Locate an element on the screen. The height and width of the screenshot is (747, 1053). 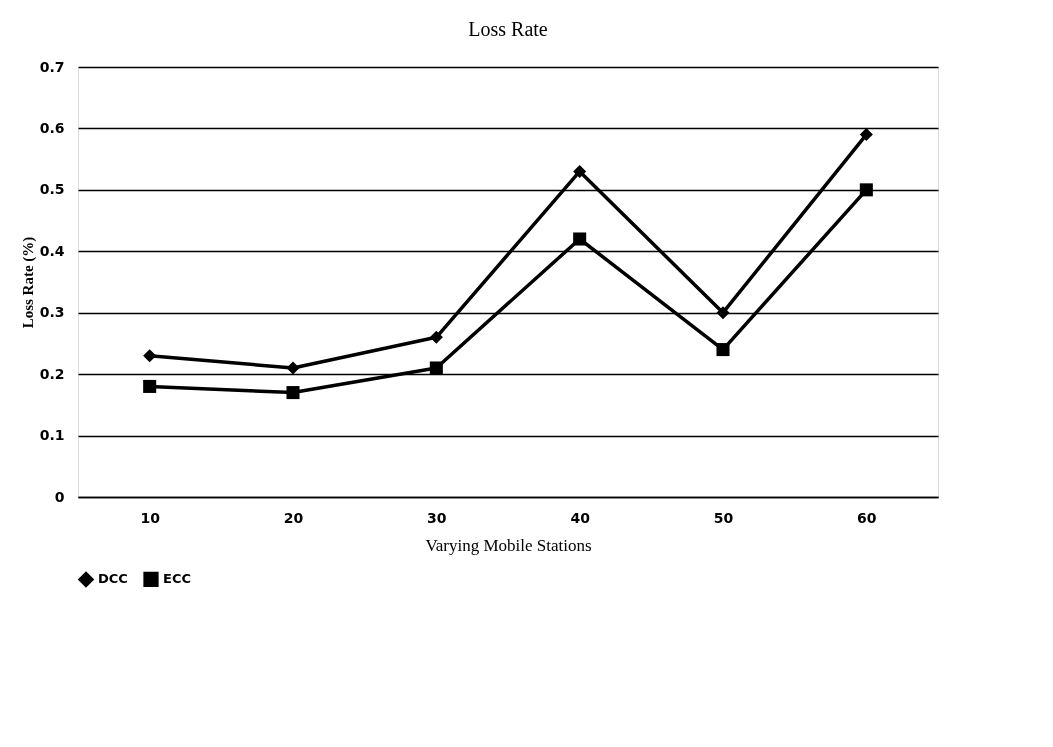
x-tick-label: 60 is located at coordinates (867, 517).